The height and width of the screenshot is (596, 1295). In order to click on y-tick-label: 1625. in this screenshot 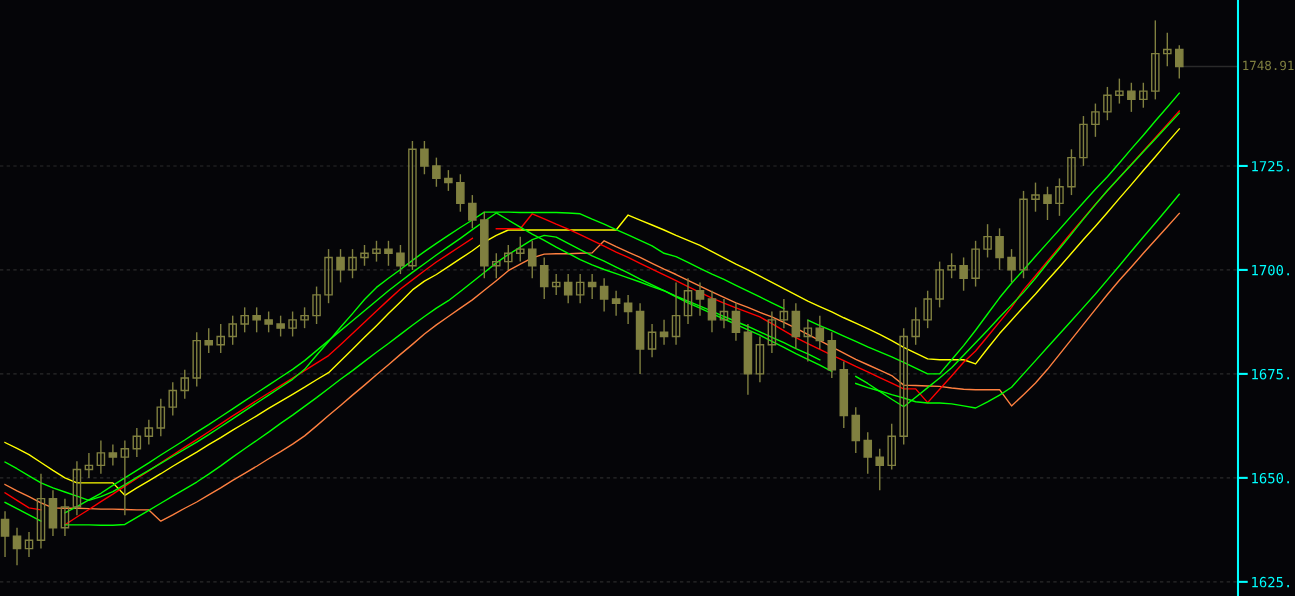, I will do `click(1270, 582)`.